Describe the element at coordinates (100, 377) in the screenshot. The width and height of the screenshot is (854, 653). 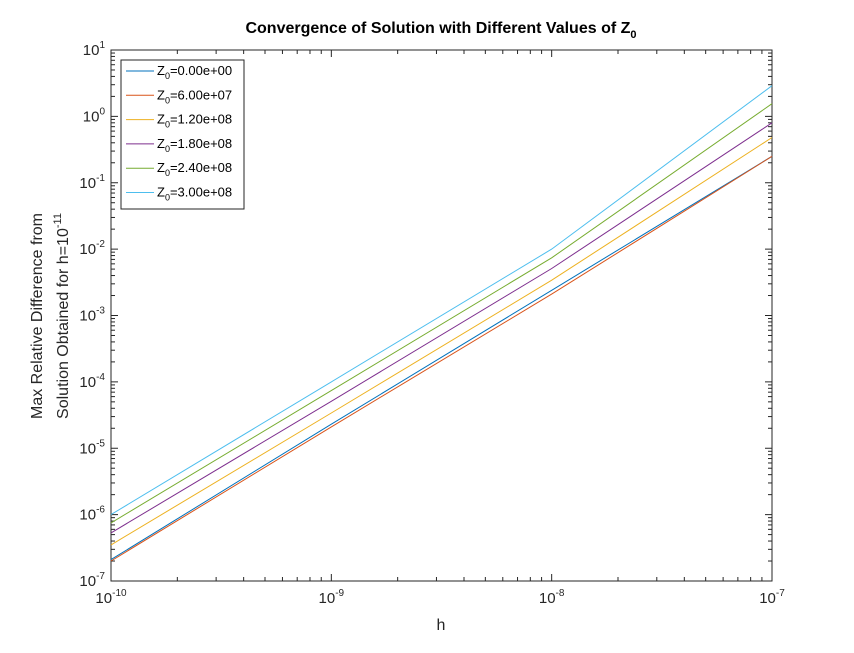
I see `y-tick-label-exponent: -4` at that location.